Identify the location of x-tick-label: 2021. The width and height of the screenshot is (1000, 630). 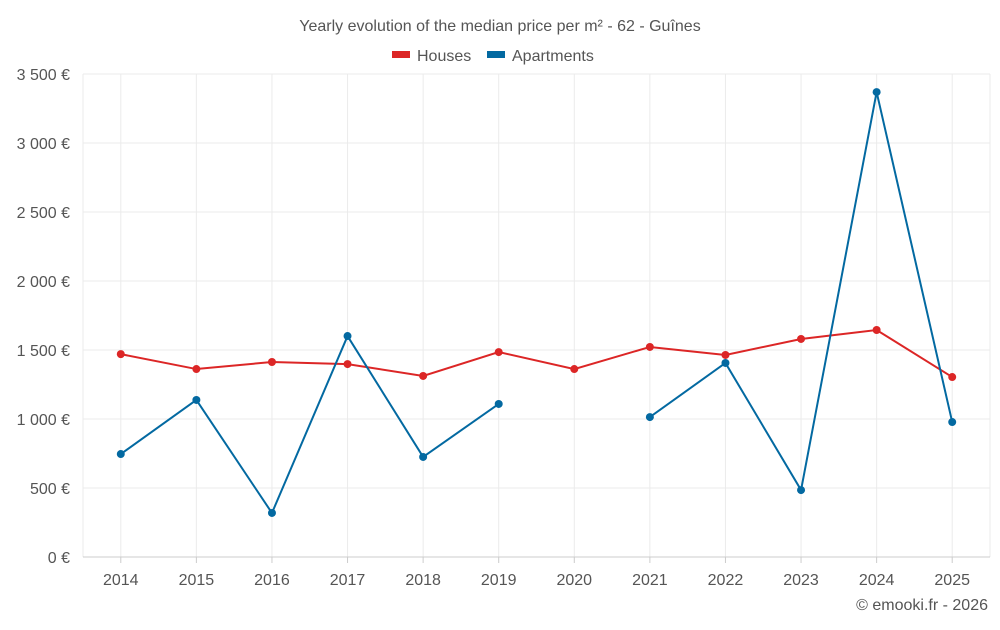
(650, 580).